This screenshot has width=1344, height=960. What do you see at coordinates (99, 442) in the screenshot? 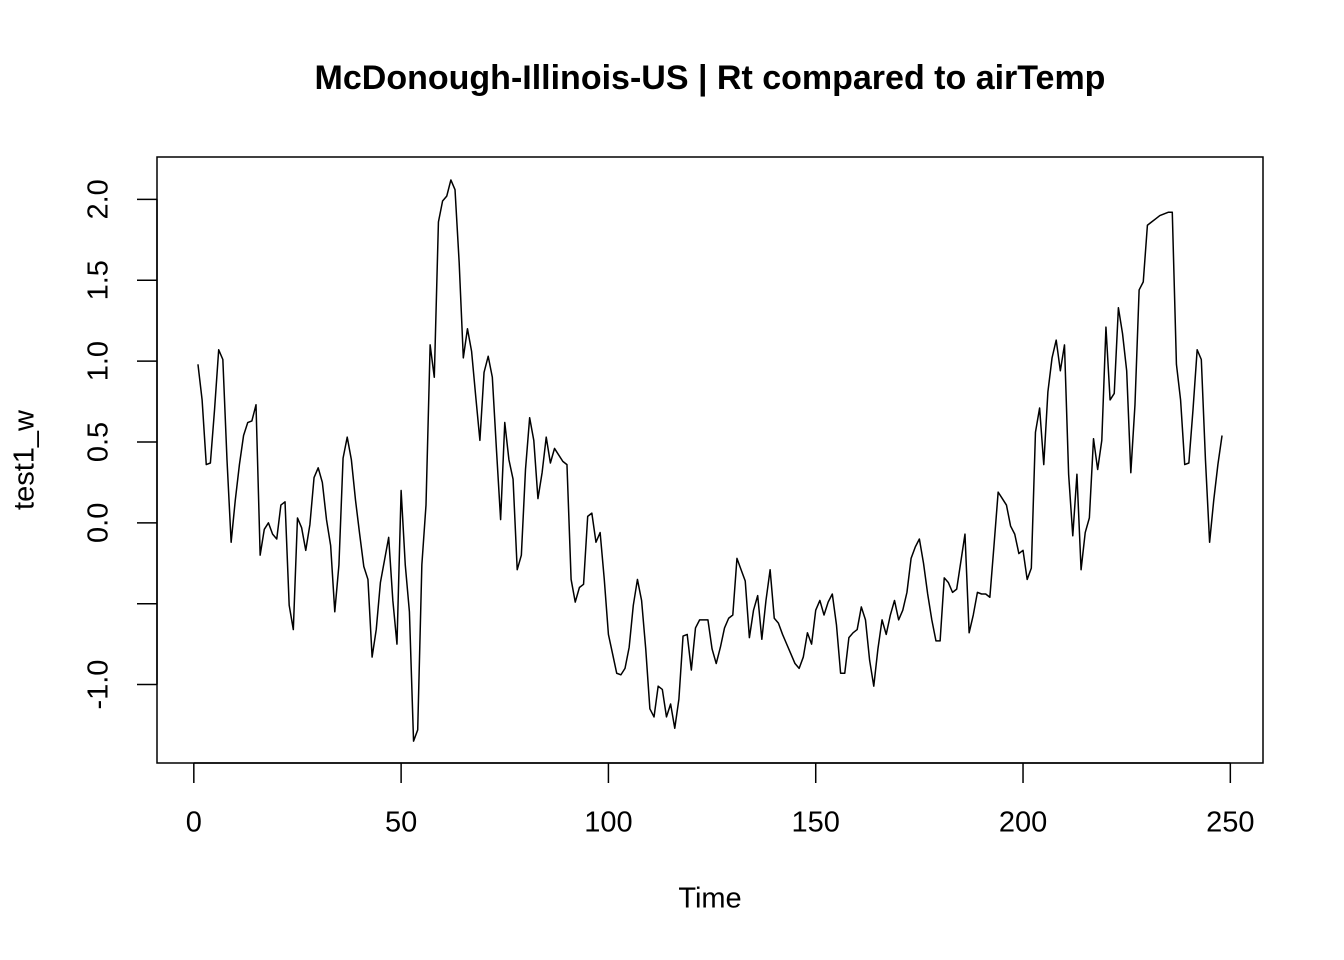
I see `y-tick-label: 0.5` at bounding box center [99, 442].